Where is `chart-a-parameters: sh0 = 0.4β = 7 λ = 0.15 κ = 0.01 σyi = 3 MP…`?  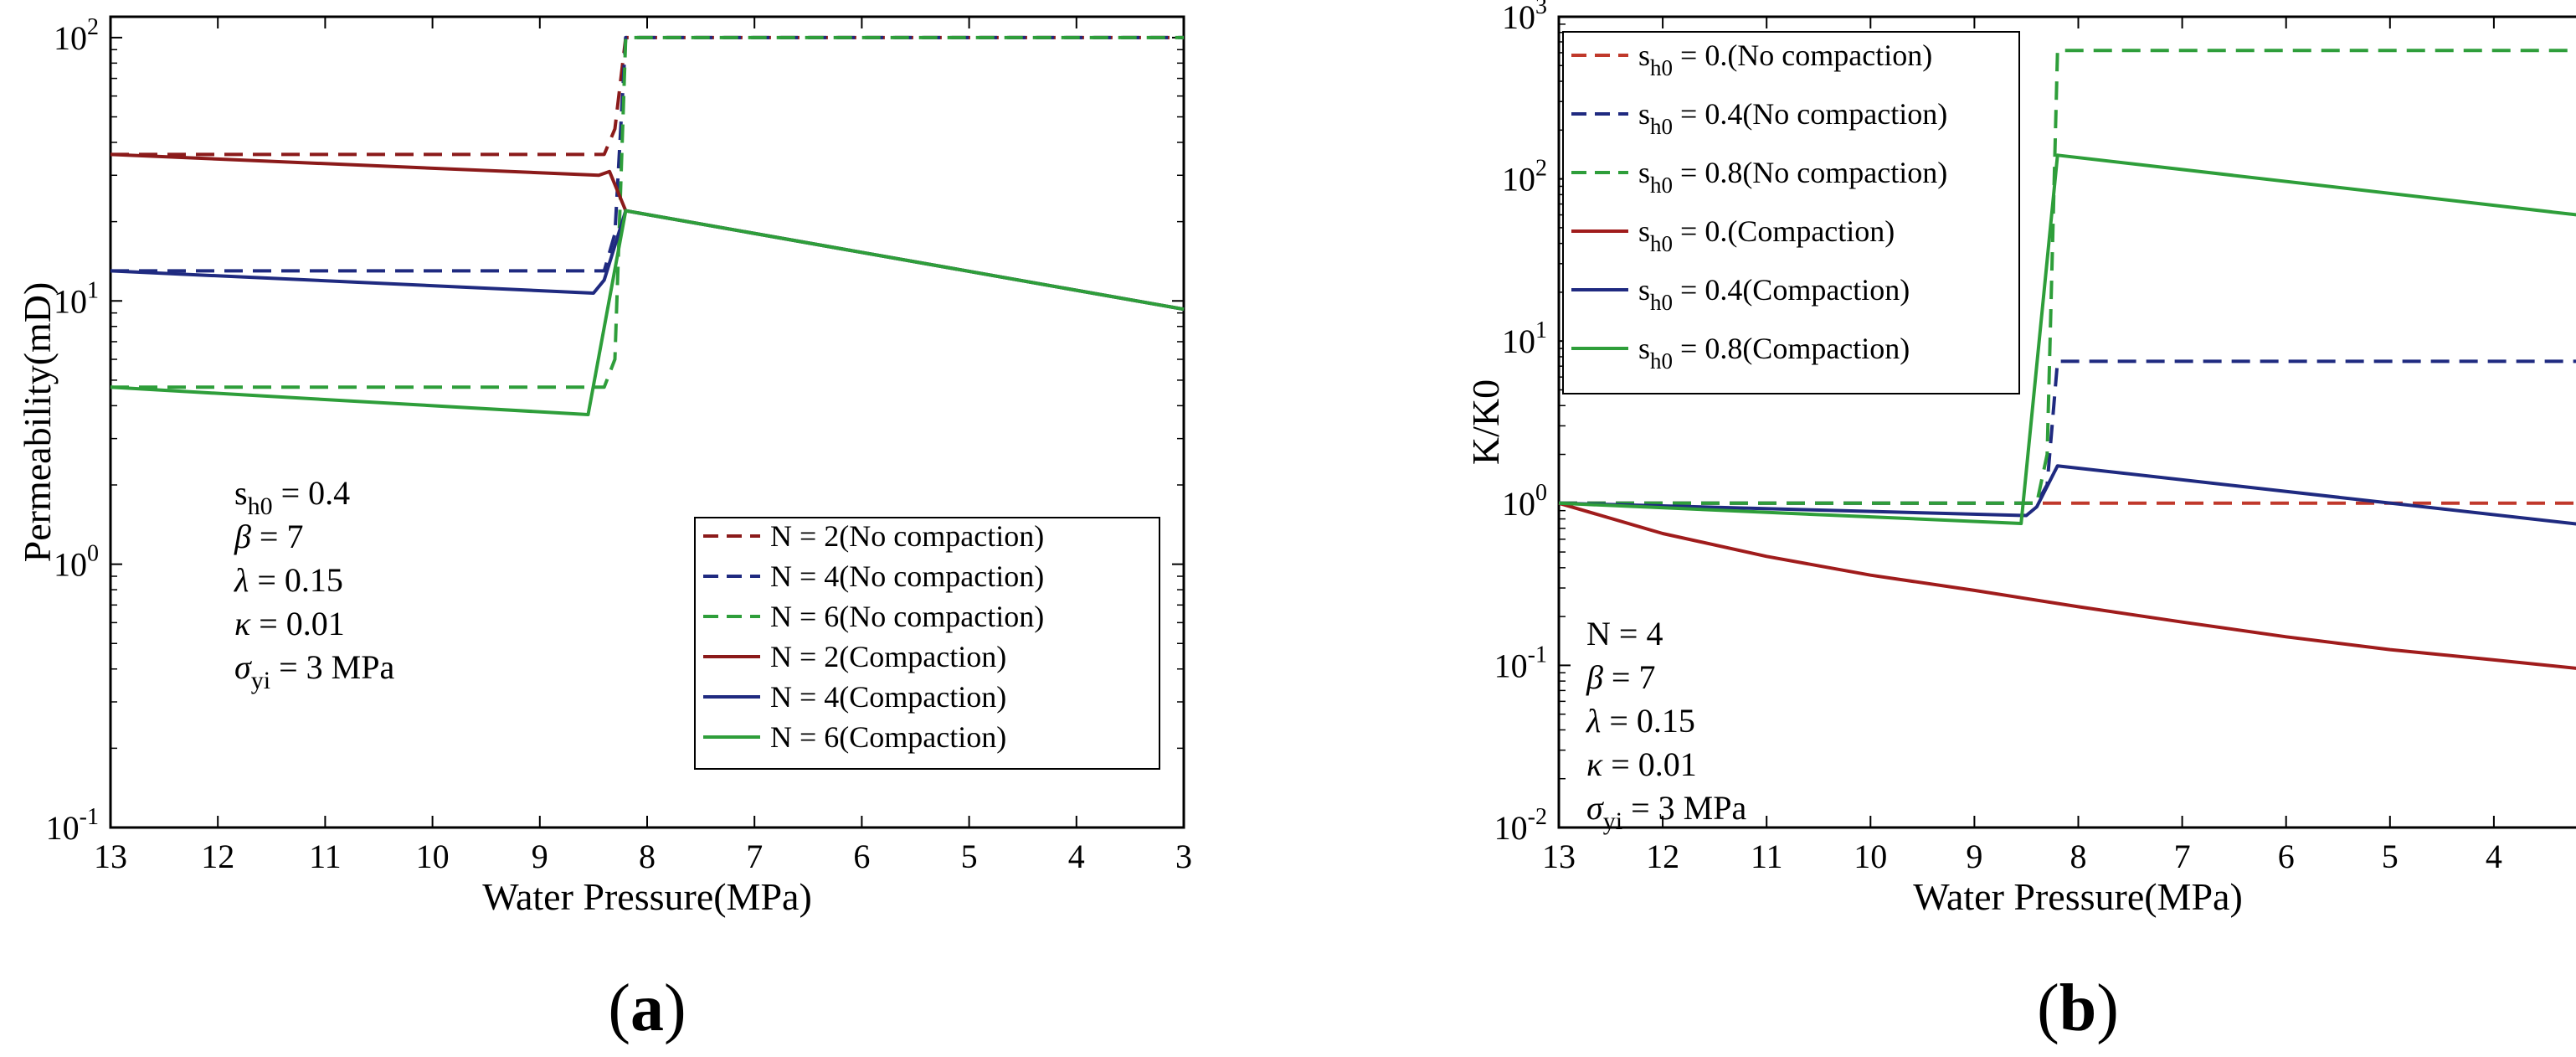
chart-a-parameters: sh0 = 0.4β = 7 λ = 0.15 κ = 0.01 σyi = 3 MP… is located at coordinates (314, 584).